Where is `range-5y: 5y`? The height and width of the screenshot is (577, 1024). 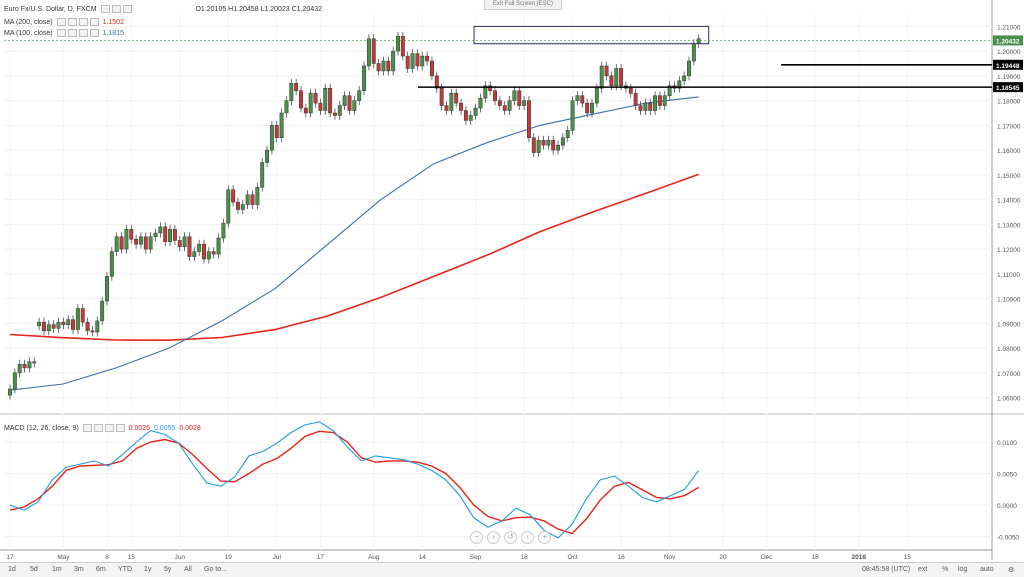
range-5y: 5y is located at coordinates (168, 569).